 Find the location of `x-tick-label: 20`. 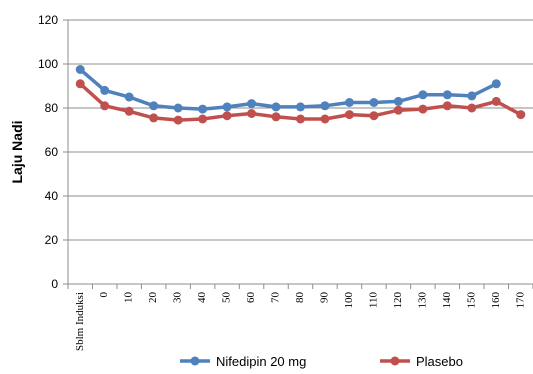

x-tick-label: 20 is located at coordinates (153, 298).